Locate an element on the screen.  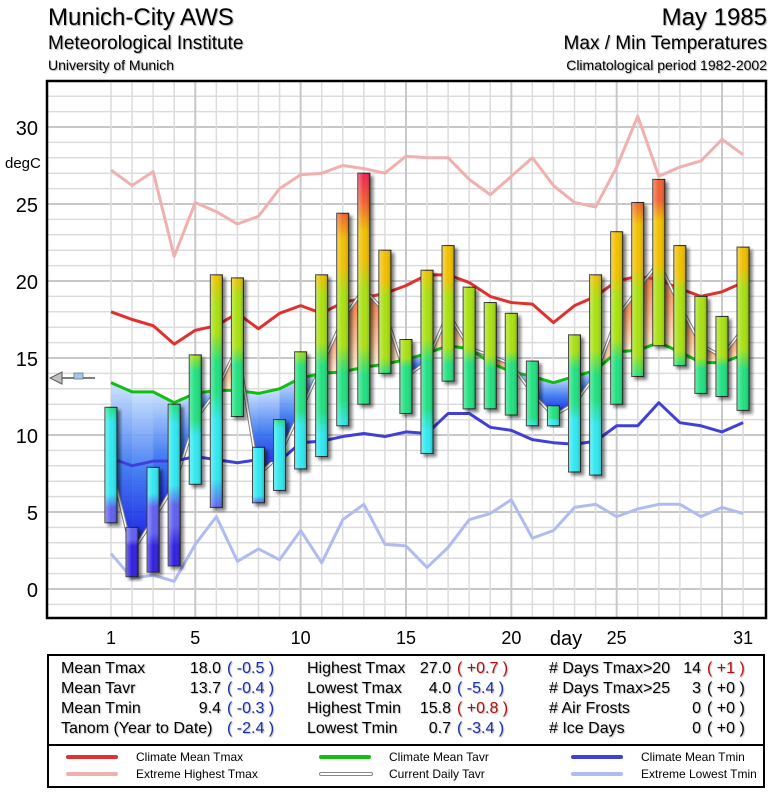
stat-anomaly: ( -0.4 ) is located at coordinates (251, 688).